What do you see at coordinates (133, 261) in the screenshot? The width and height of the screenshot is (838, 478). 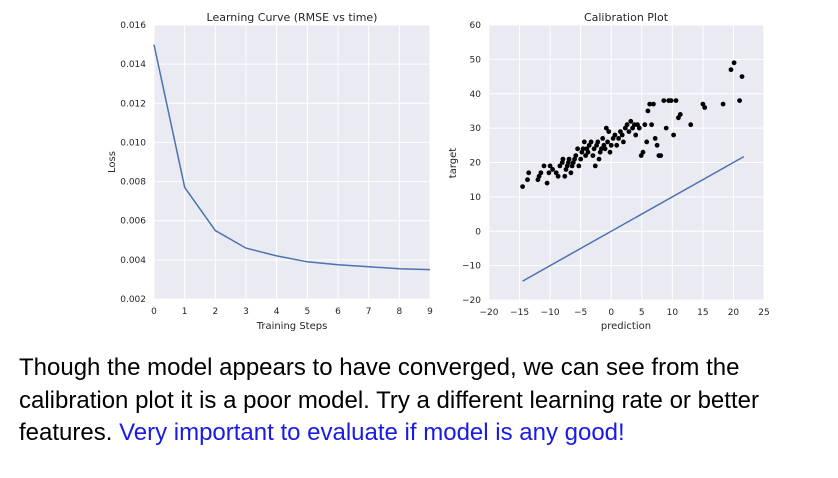 I see `y-tick-label: 0.004` at bounding box center [133, 261].